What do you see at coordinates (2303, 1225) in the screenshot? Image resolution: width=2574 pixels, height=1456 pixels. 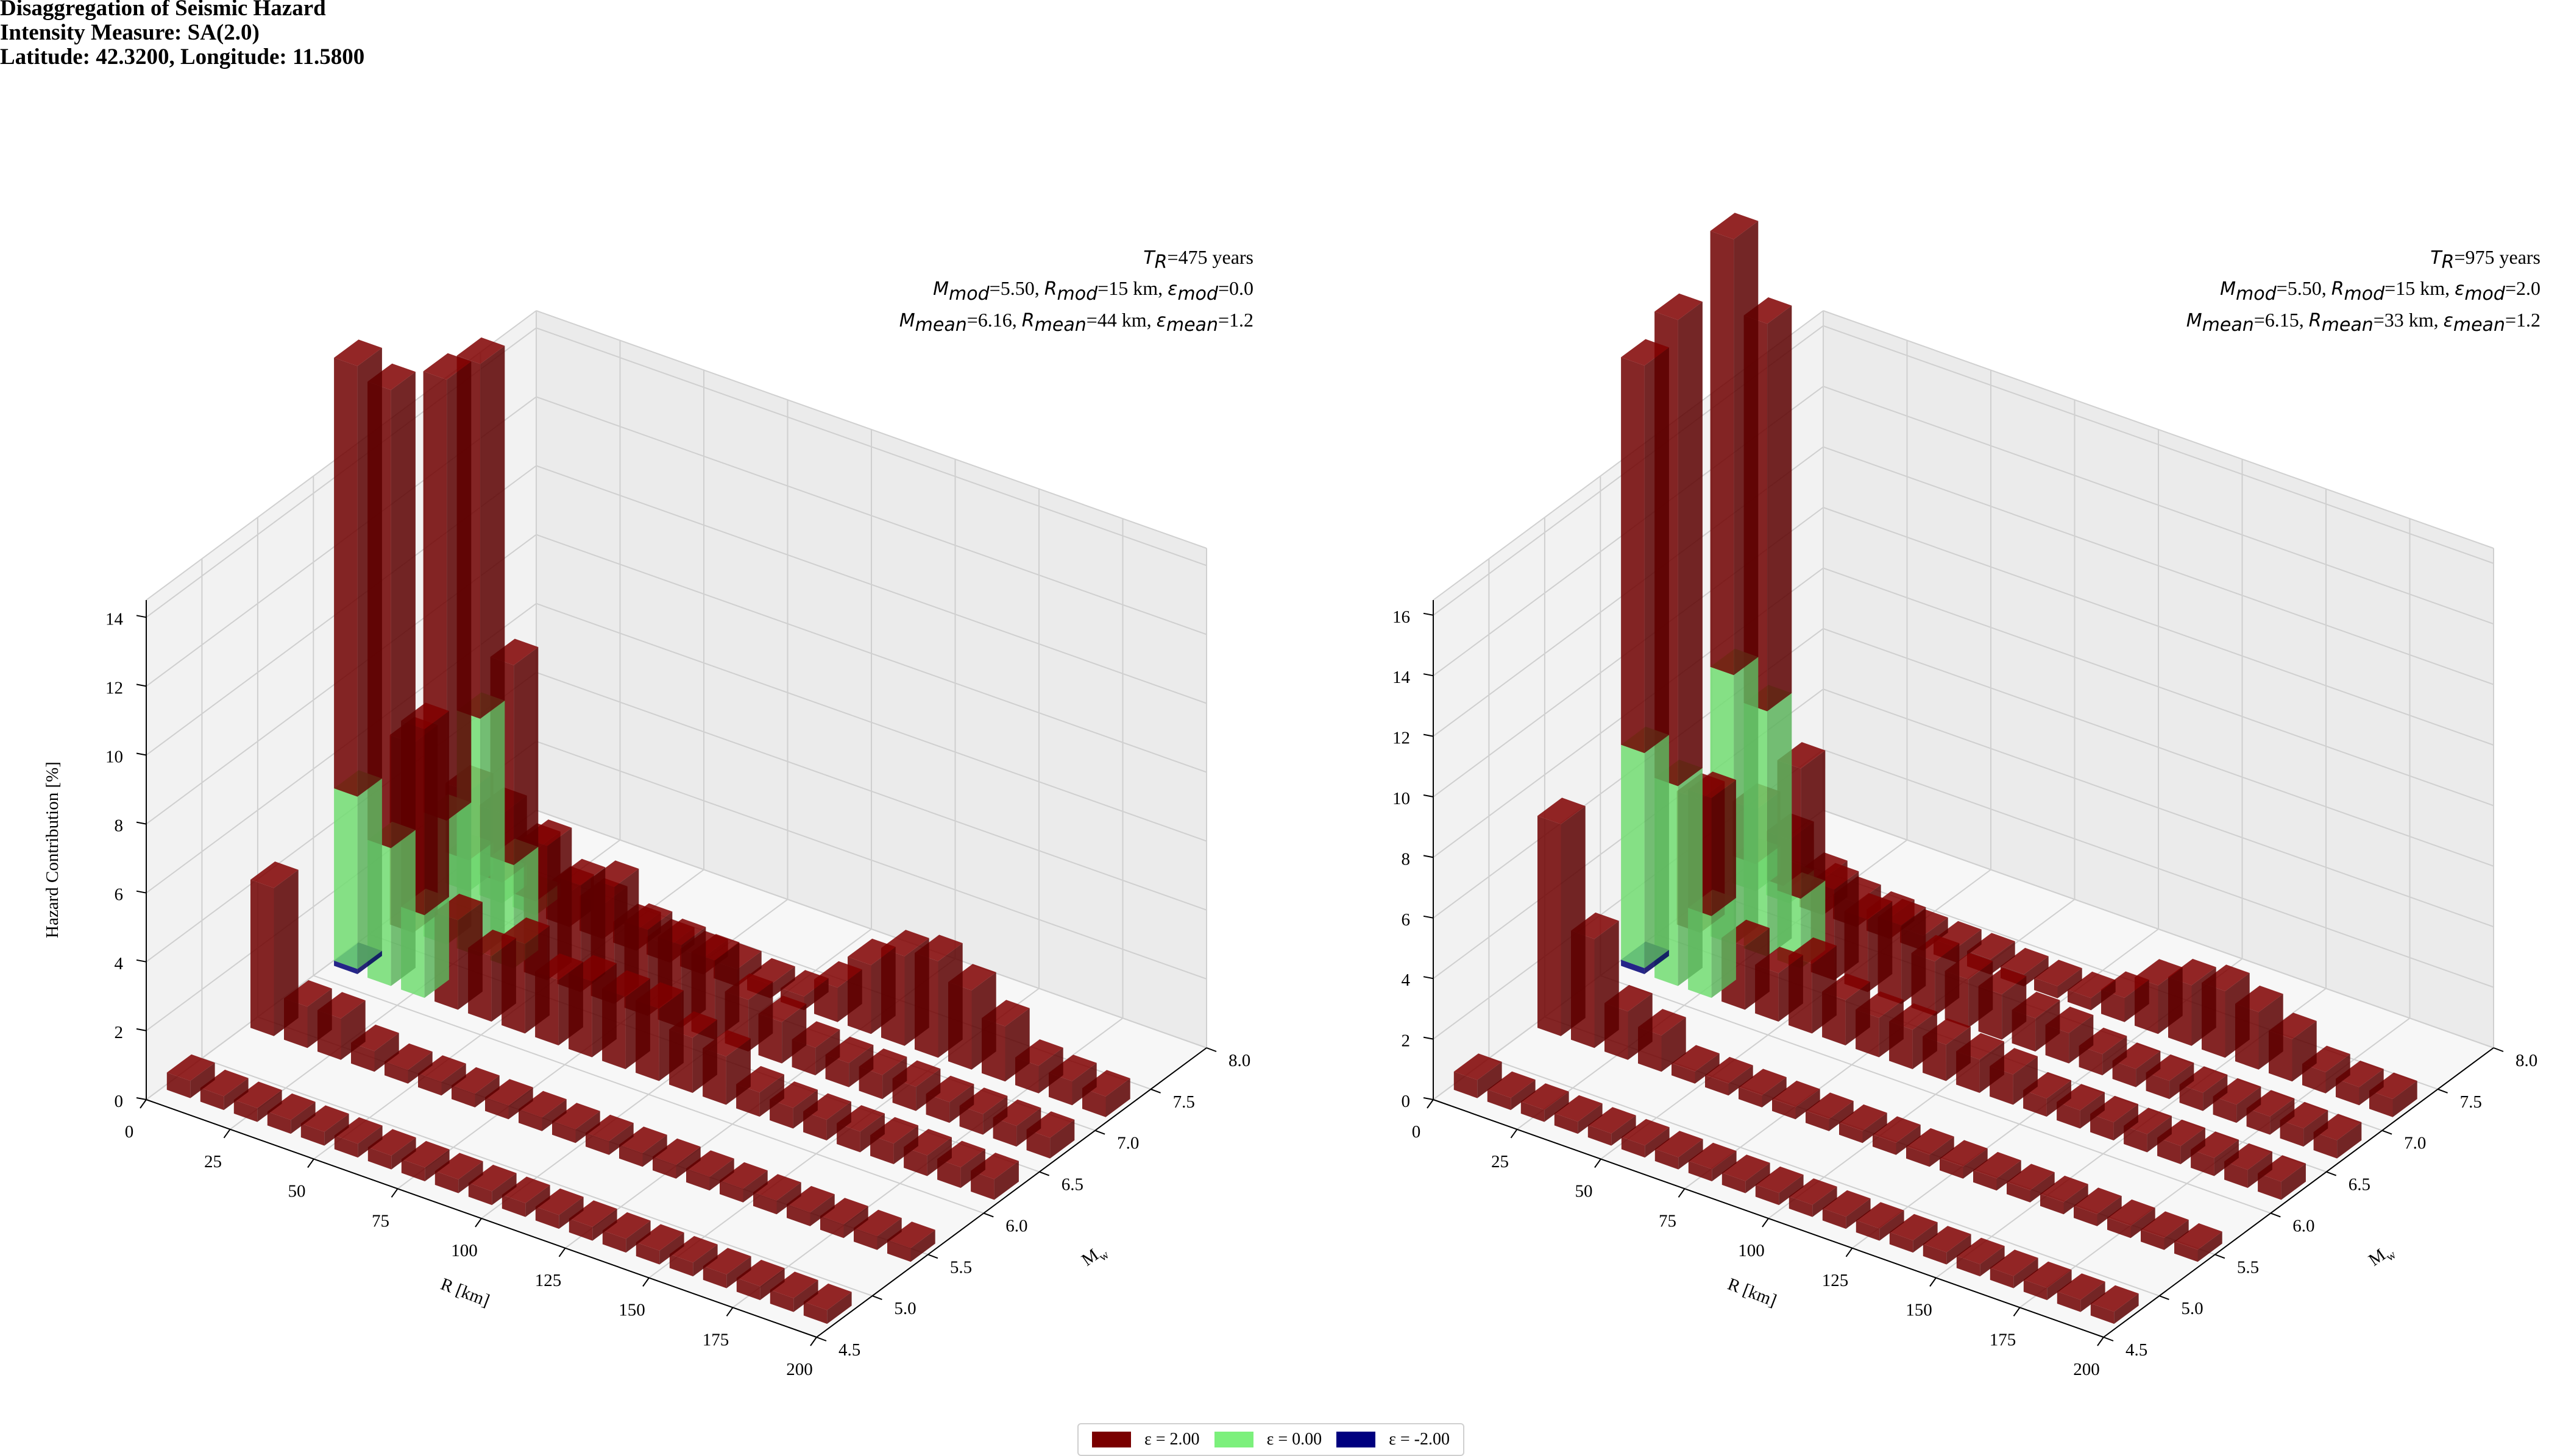 I see `y-tick-label: 6.0` at bounding box center [2303, 1225].